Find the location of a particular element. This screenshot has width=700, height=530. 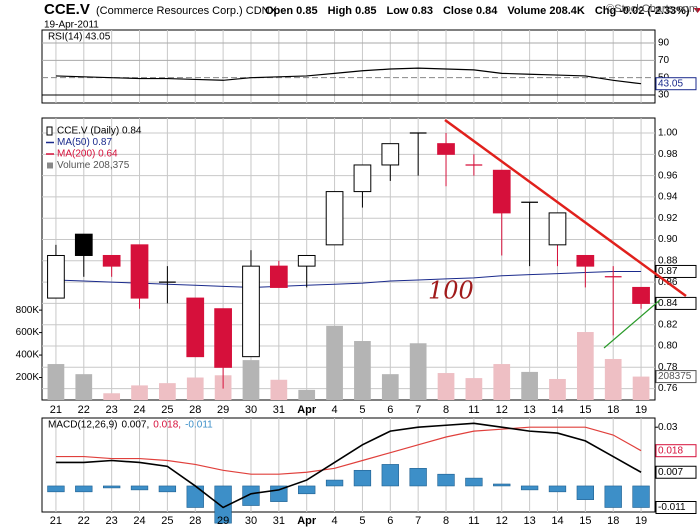

y-tick-label: 0.94 is located at coordinates (668, 197).